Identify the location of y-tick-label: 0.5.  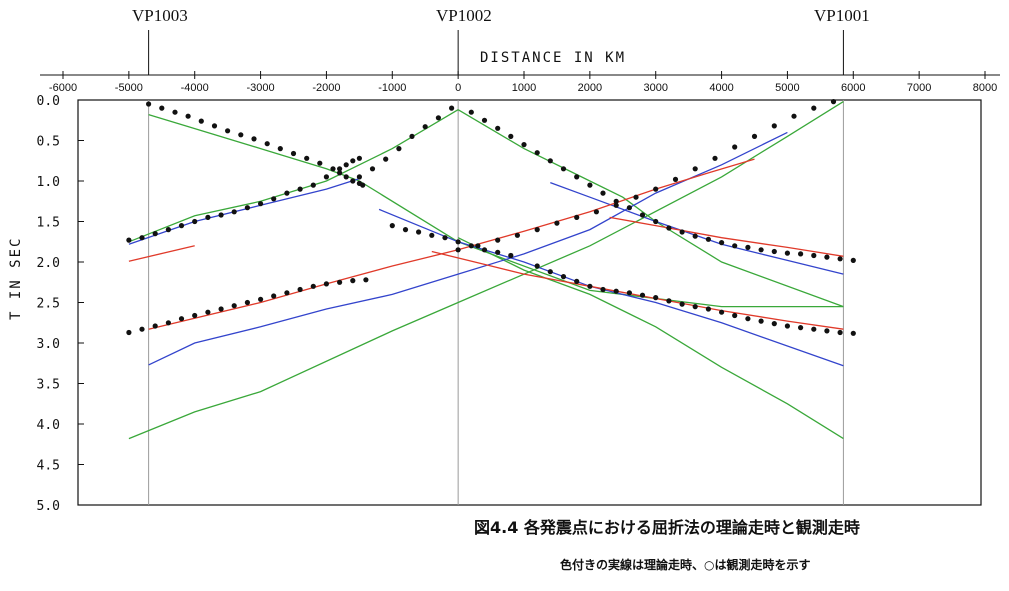
(48, 142).